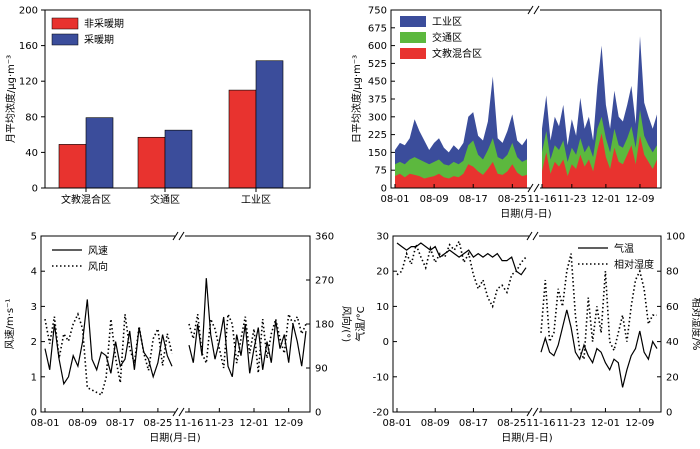 This screenshot has height=449, width=700. I want to click on temp-series-1-part1, so click(461, 274).